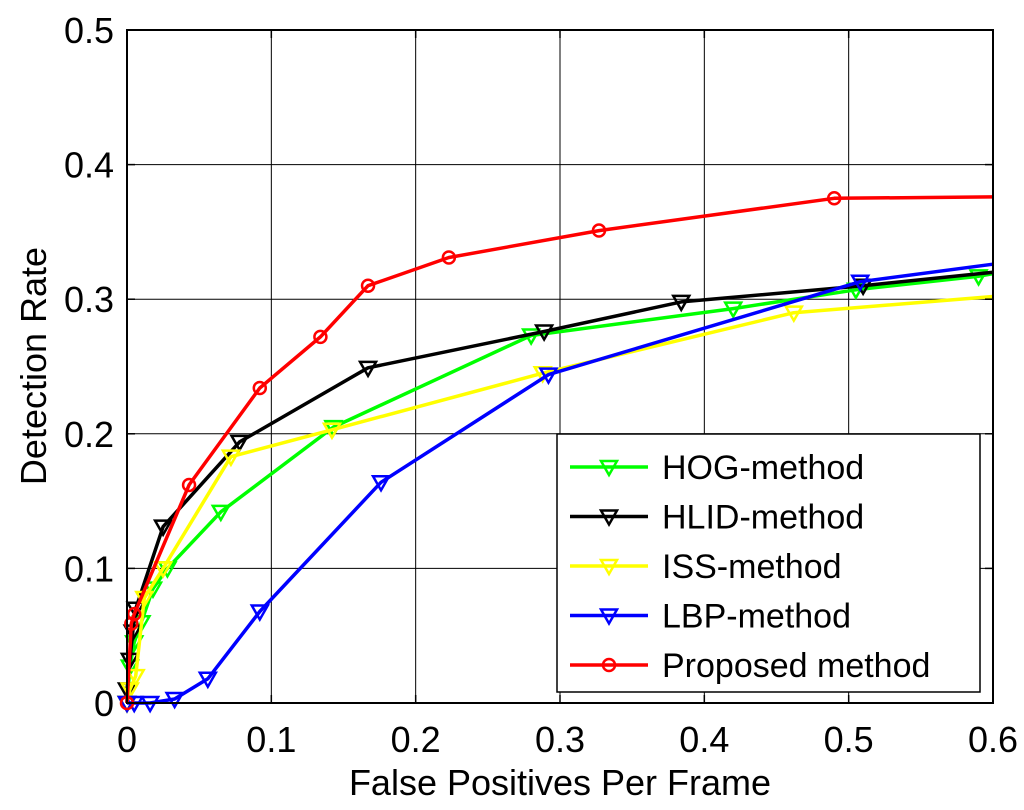 This screenshot has height=810, width=1024. What do you see at coordinates (89, 30) in the screenshot?
I see `y-tick-label: 0.5` at bounding box center [89, 30].